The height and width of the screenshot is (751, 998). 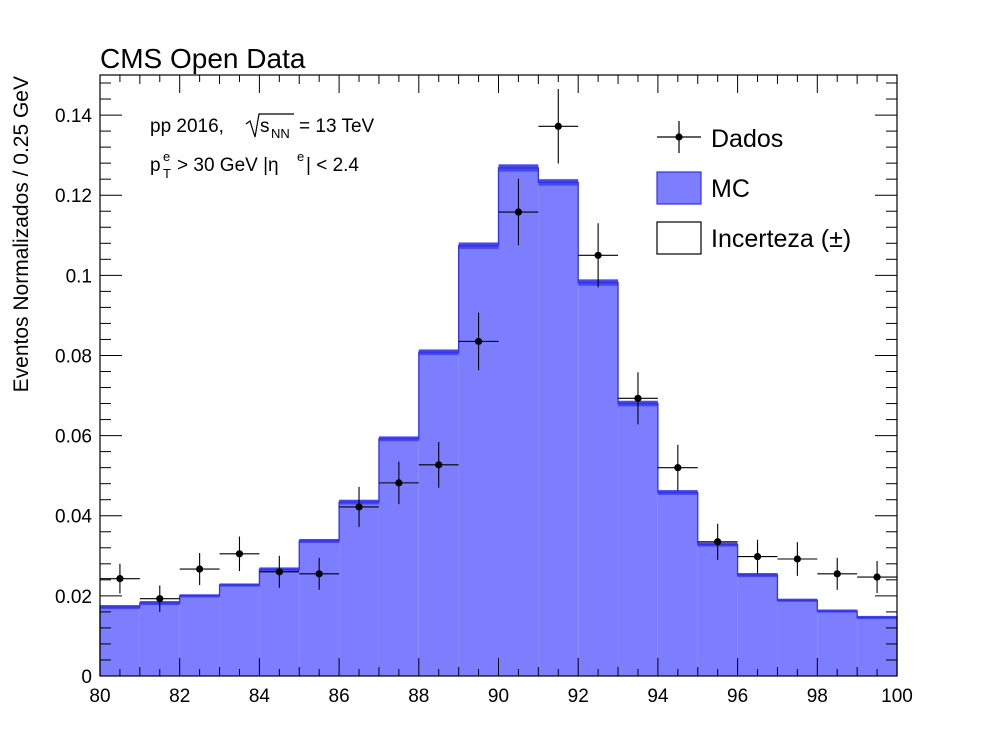 What do you see at coordinates (817, 696) in the screenshot?
I see `x-tick-label: 98` at bounding box center [817, 696].